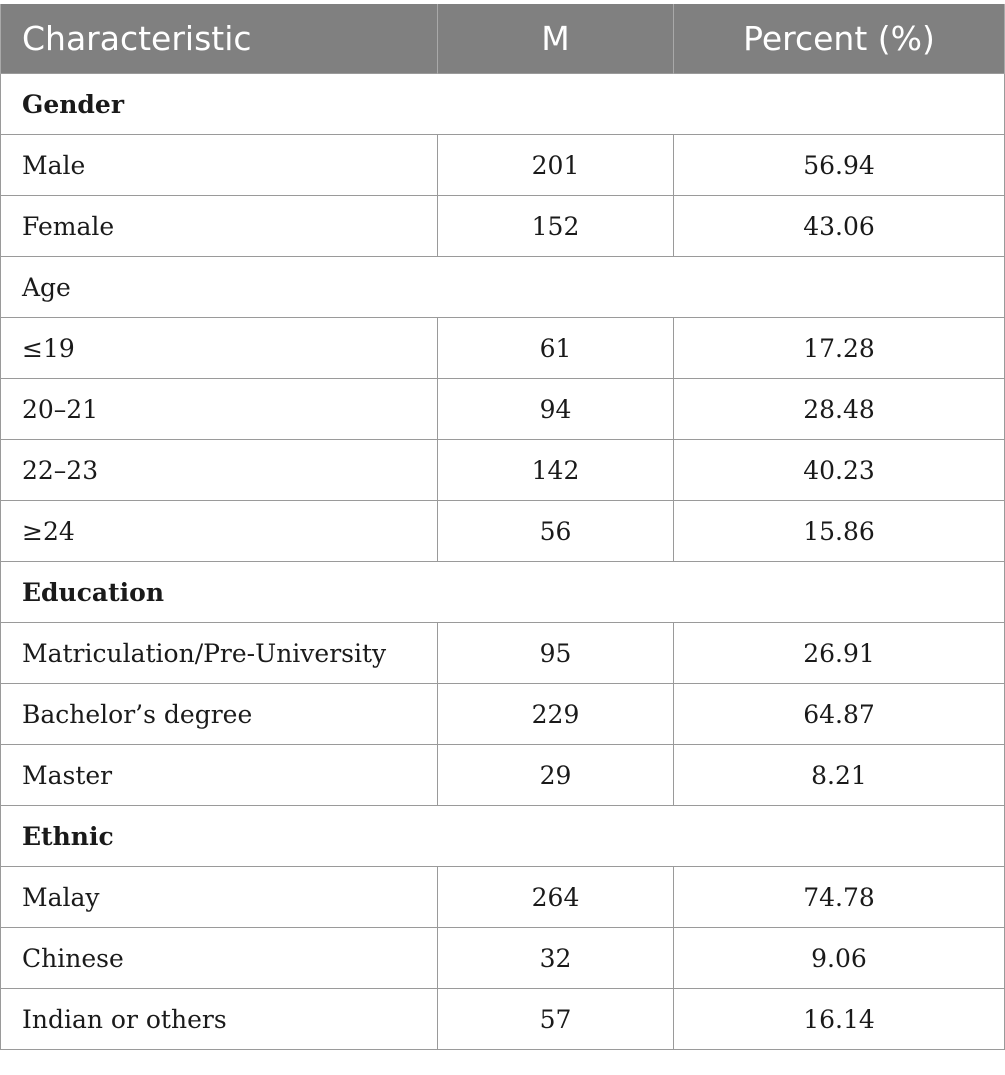 This screenshot has width=1005, height=1075. I want to click on row-percent-value: 64.87, so click(839, 714).